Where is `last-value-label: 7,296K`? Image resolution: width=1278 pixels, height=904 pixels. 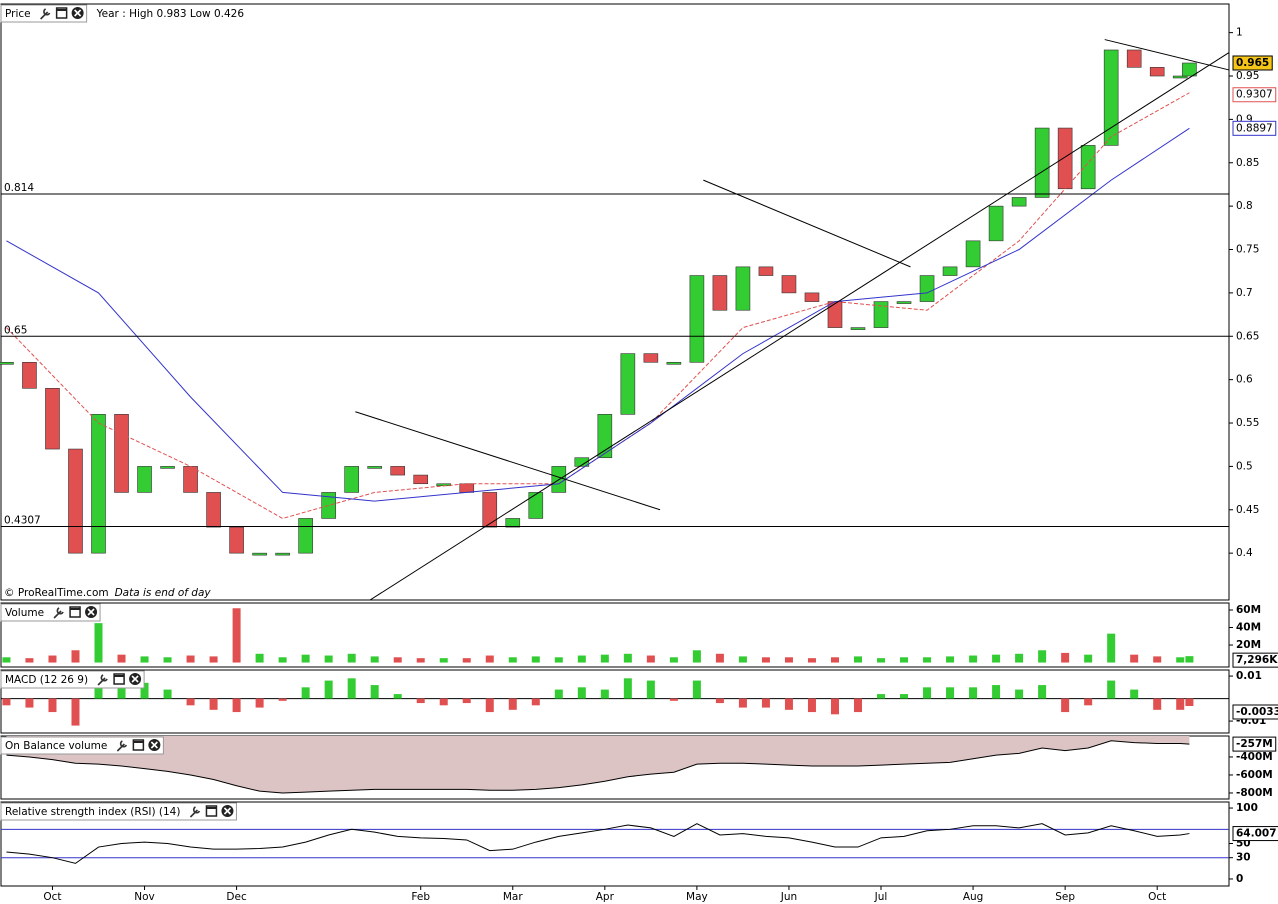
last-value-label: 7,296K is located at coordinates (1257, 660).